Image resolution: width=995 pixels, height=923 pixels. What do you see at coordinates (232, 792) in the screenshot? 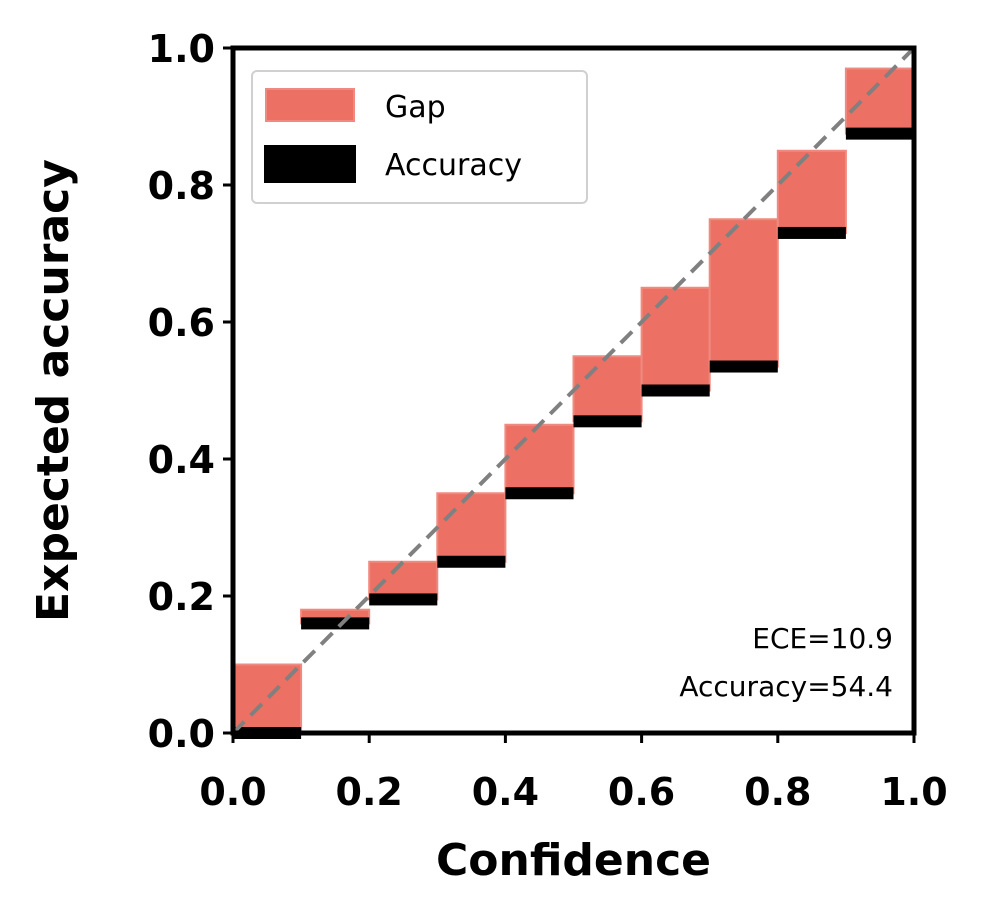
I see `x-tick-label-0: 0.0` at bounding box center [232, 792].